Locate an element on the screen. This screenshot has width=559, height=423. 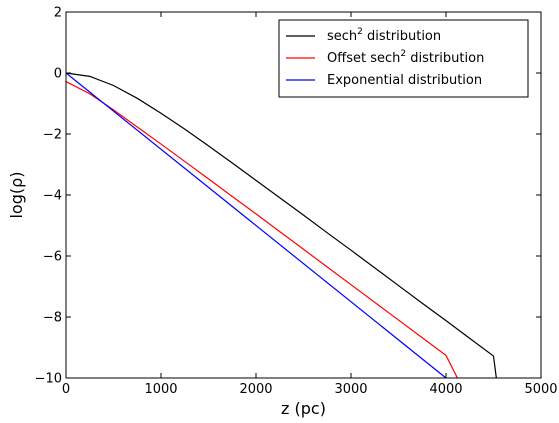
y-tick-label-3: −4 is located at coordinates (52, 196).